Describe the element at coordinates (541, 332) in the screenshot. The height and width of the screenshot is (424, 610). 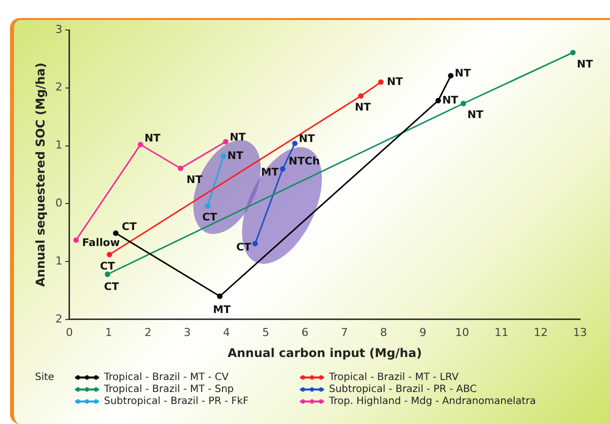
I see `x-tick-label: 12` at that location.